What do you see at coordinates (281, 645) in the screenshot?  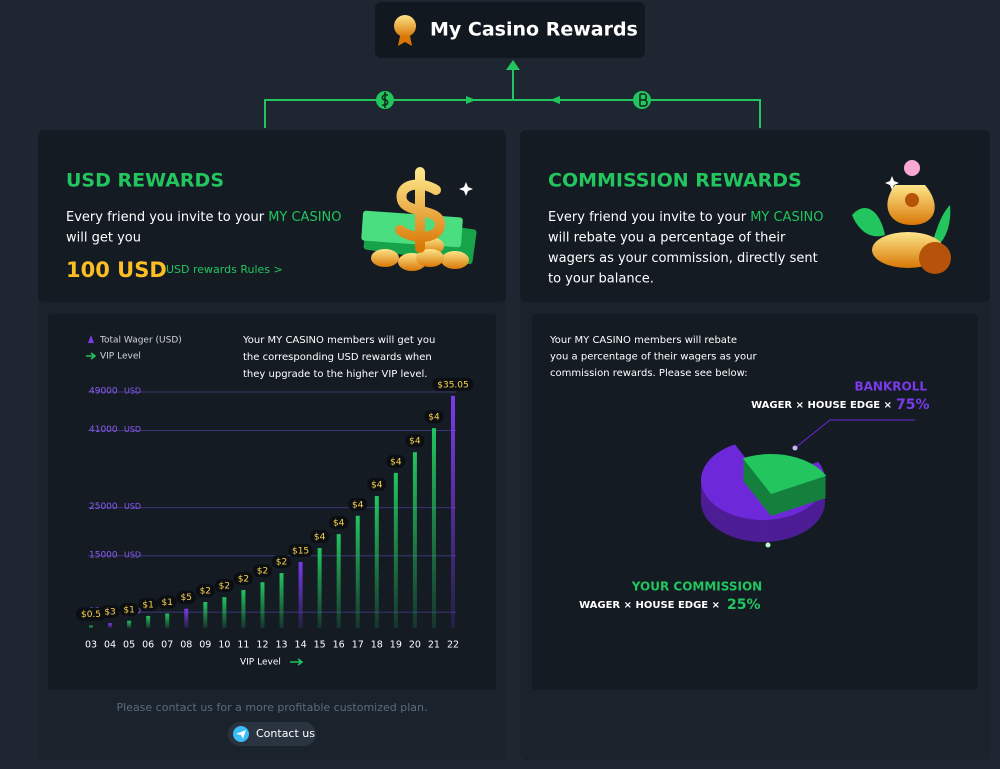 I see `x-tick-label: 13` at bounding box center [281, 645].